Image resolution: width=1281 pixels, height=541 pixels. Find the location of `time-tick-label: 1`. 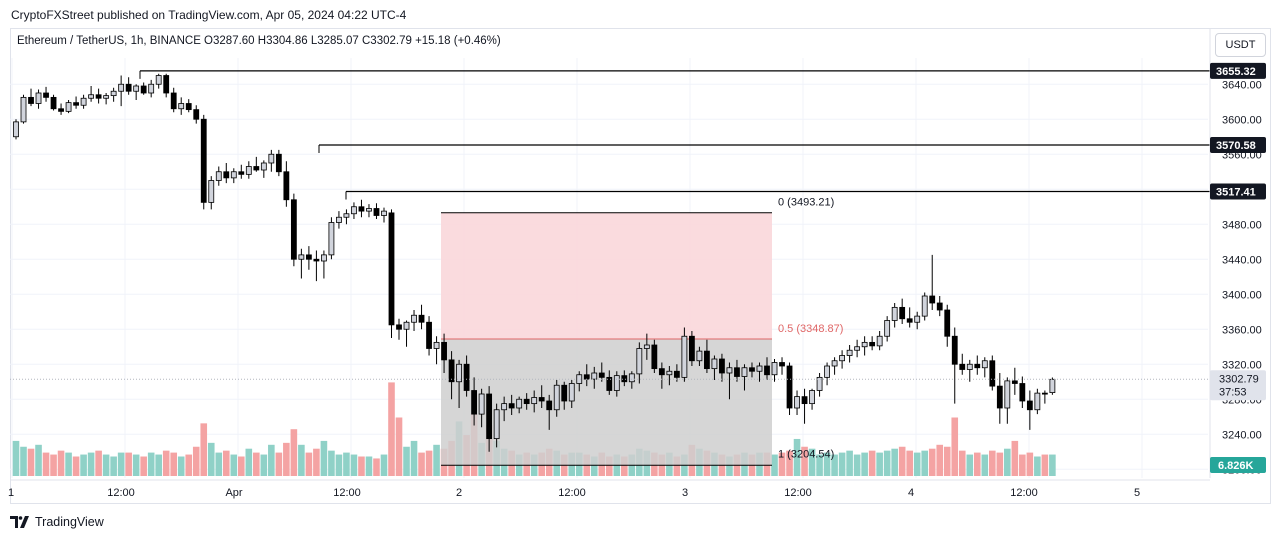

time-tick-label: 1 is located at coordinates (11, 493).